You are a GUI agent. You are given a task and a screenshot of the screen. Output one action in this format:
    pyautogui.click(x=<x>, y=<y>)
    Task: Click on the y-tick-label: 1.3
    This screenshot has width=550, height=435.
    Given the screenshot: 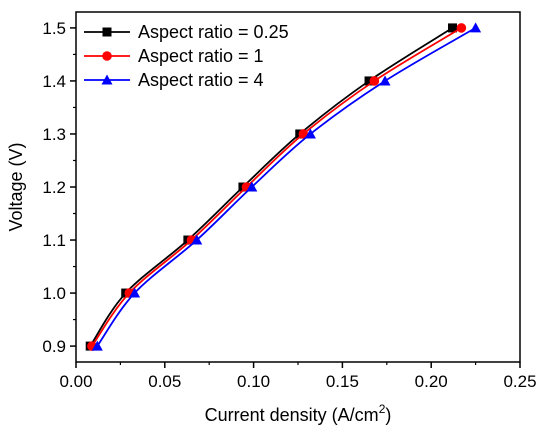 What is the action you would take?
    pyautogui.click(x=54, y=134)
    